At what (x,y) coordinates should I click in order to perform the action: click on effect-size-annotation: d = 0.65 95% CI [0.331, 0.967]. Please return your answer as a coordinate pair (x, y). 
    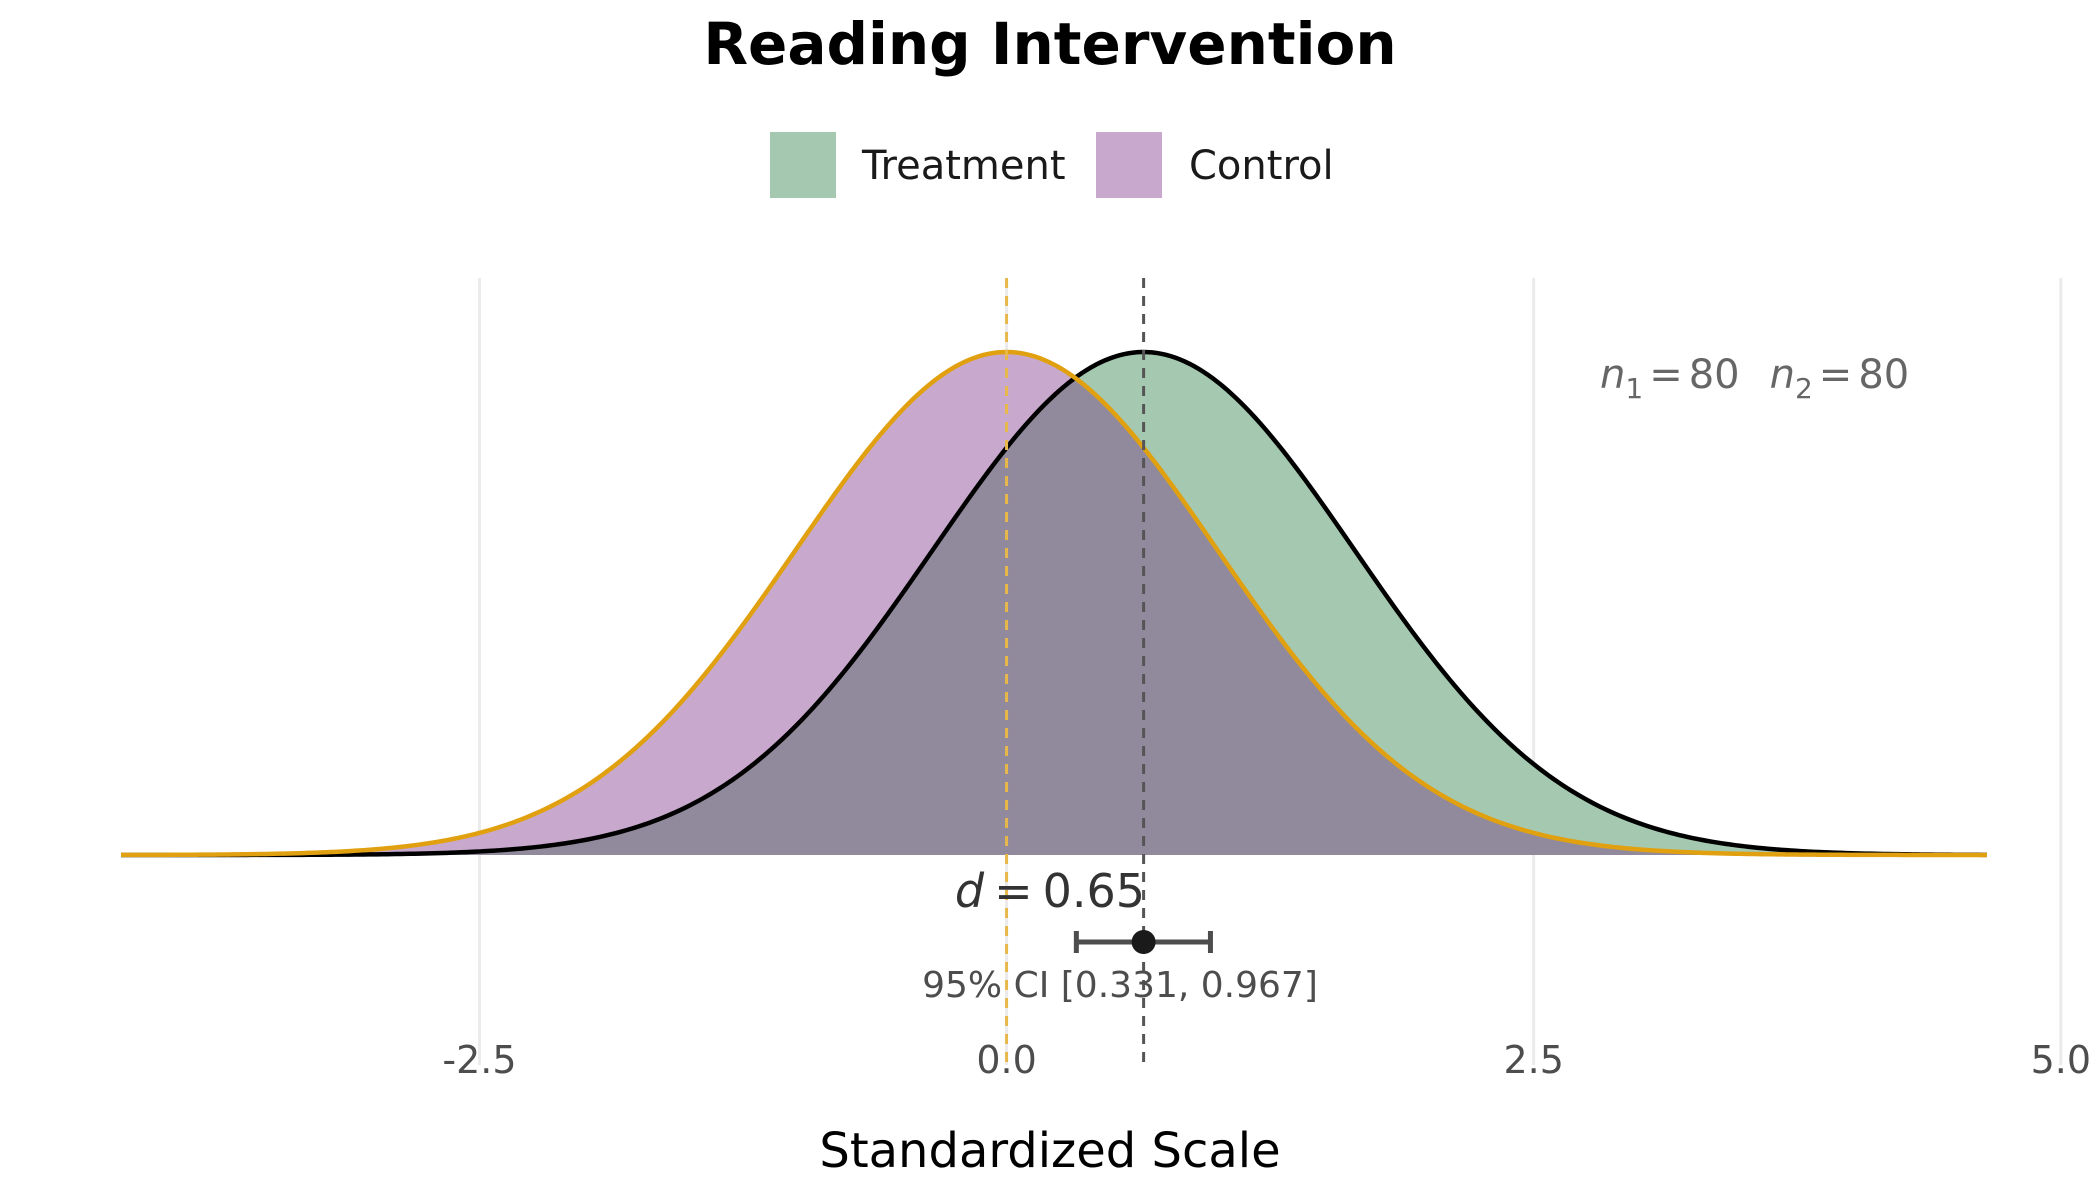
    Looking at the image, I should click on (1120, 935).